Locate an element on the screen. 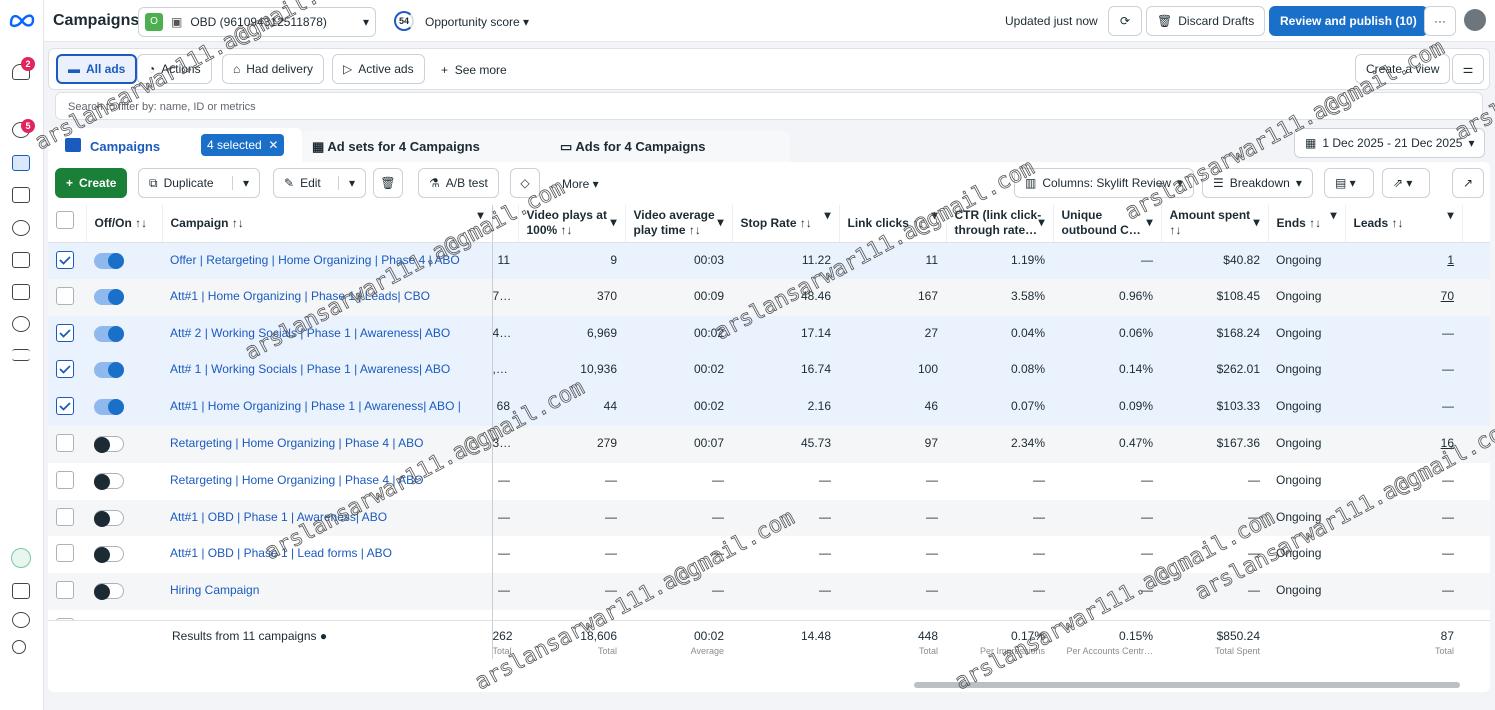 This screenshot has width=1495, height=710. delete-button: 🗑 is located at coordinates (388, 183).